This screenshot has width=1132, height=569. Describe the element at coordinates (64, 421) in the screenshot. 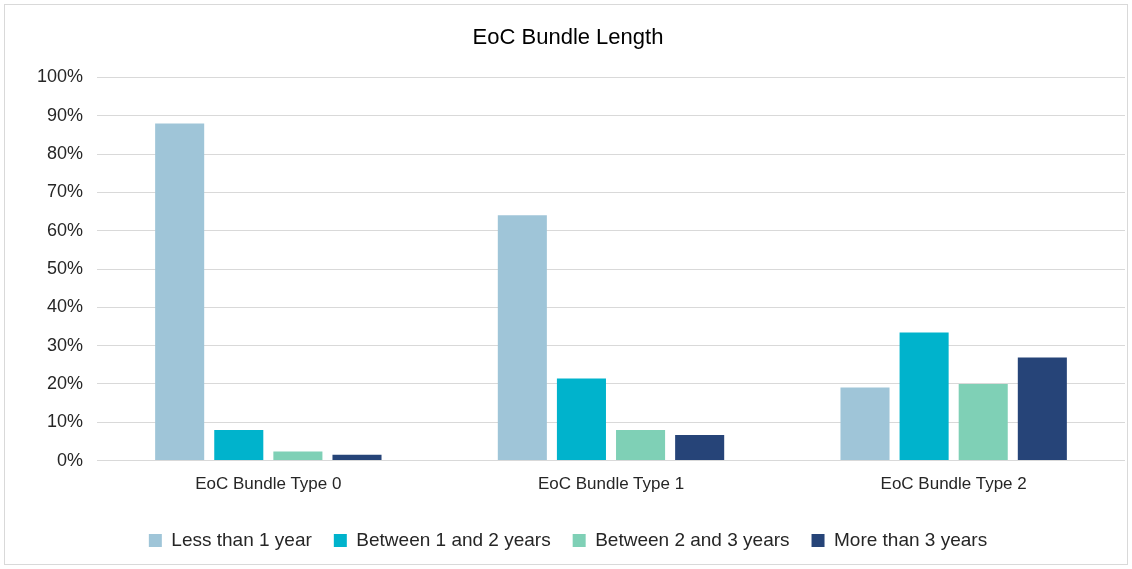

I see `y-tick-label: 10%` at that location.